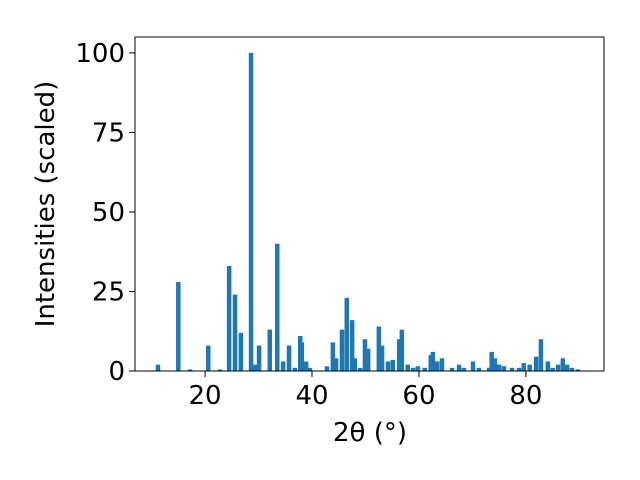  What do you see at coordinates (46, 204) in the screenshot?
I see `y-axis-label: Intensities (scaled)` at bounding box center [46, 204].